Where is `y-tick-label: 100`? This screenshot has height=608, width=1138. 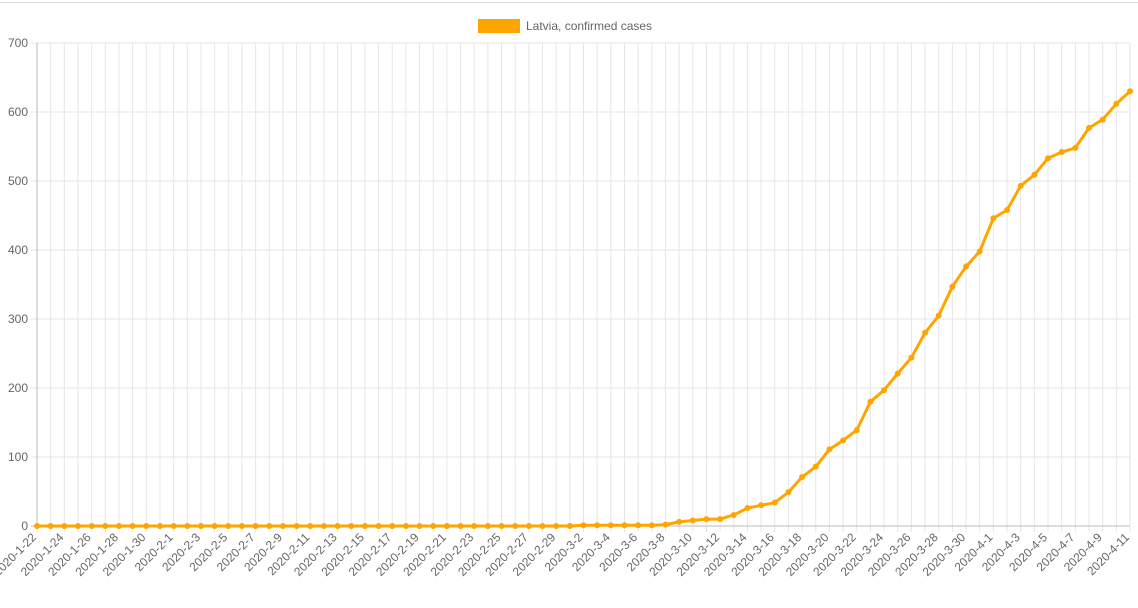
y-tick-label: 100 is located at coordinates (18, 457).